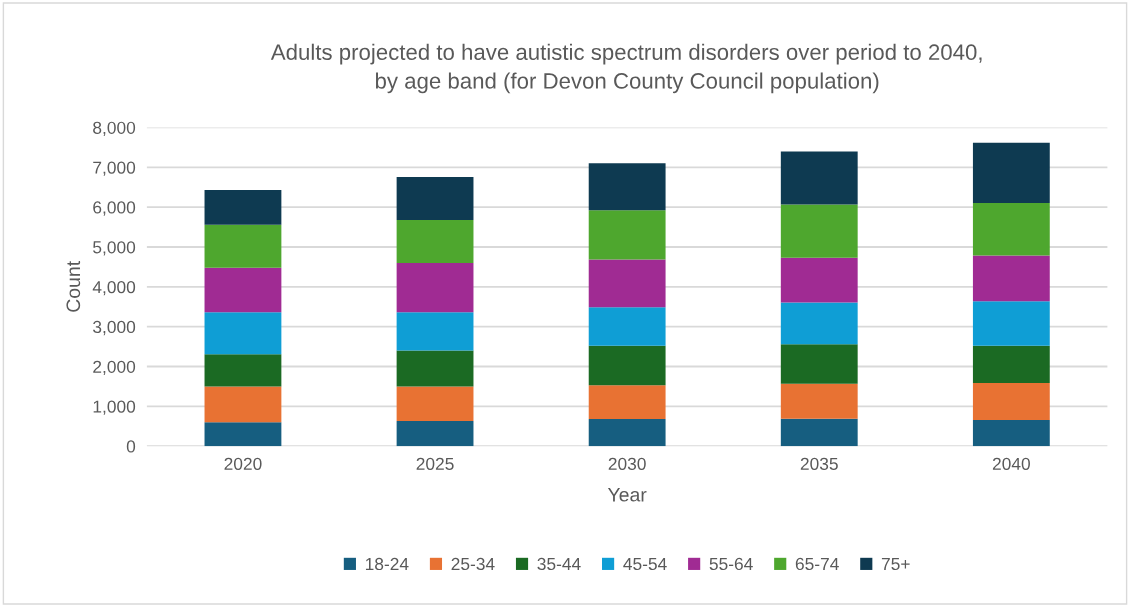 The height and width of the screenshot is (607, 1130). I want to click on x-tick-label: 2030, so click(627, 464).